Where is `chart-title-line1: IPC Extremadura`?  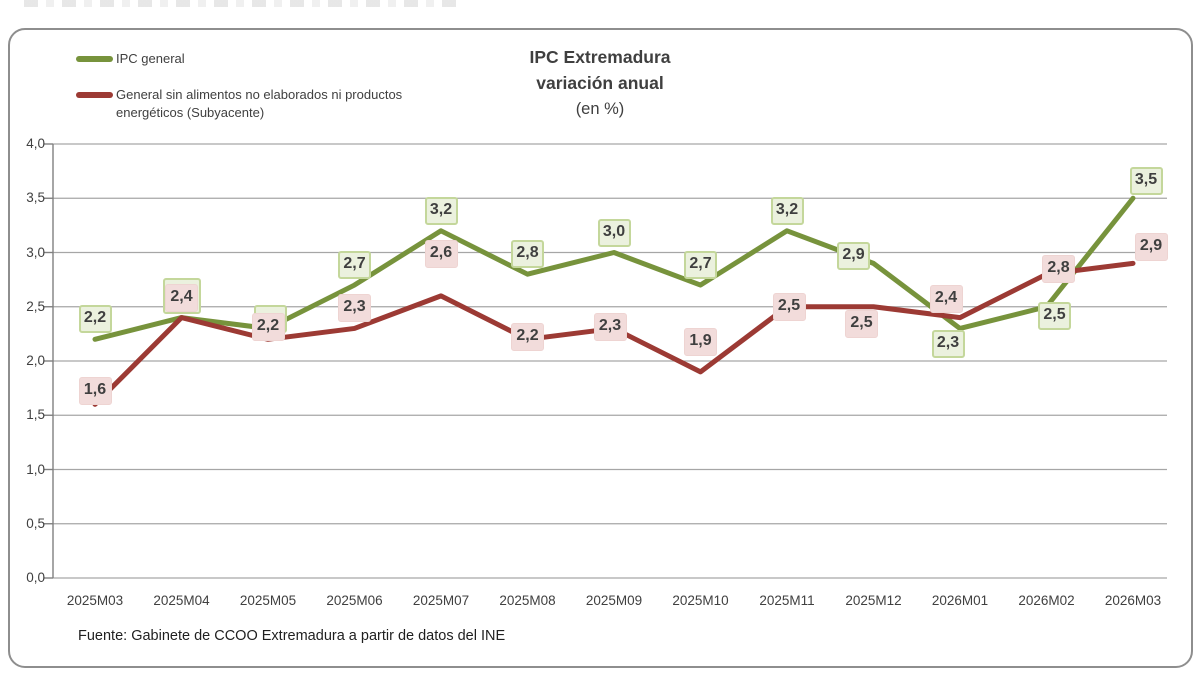
chart-title-line1: IPC Extremadura is located at coordinates (600, 57).